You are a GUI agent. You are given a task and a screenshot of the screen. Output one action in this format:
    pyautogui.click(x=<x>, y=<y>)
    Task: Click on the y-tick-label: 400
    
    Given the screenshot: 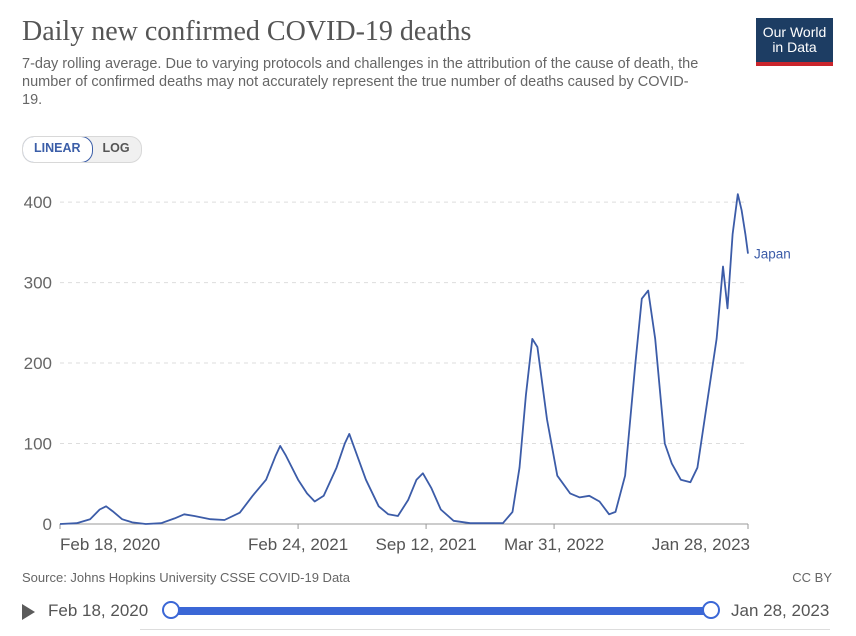 What is the action you would take?
    pyautogui.click(x=38, y=202)
    